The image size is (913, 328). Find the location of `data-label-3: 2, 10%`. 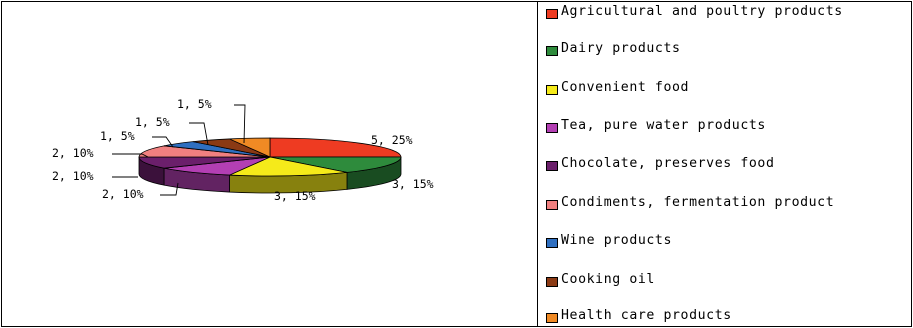

data-label-3: 2, 10% is located at coordinates (123, 194).